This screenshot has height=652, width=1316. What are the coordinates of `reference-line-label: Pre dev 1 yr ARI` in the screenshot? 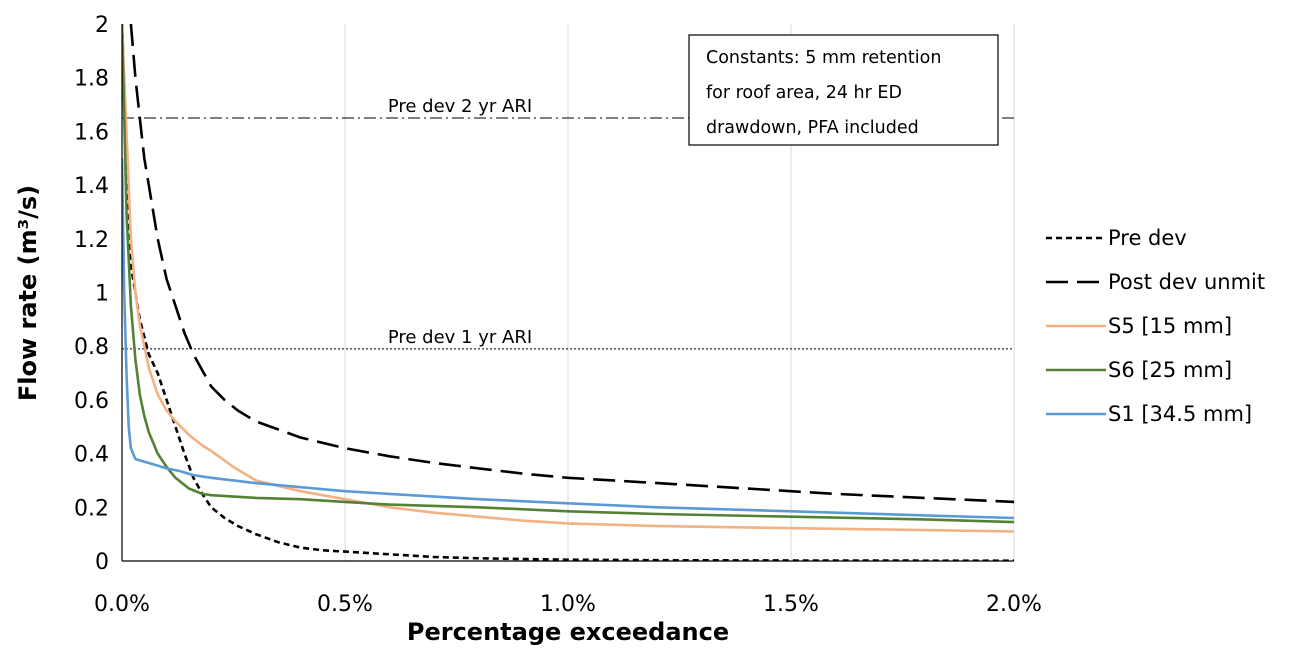 It's located at (460, 337).